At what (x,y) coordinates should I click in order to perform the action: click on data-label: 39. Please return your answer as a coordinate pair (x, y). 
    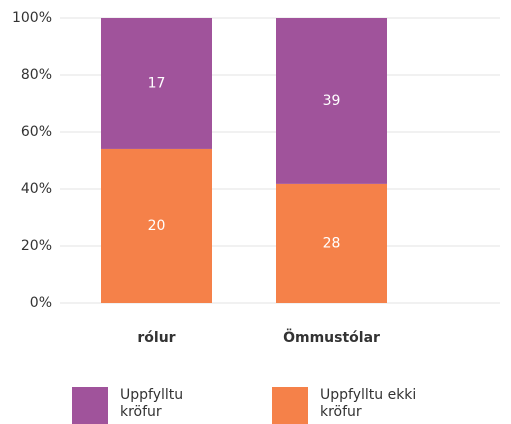
    Looking at the image, I should click on (332, 101).